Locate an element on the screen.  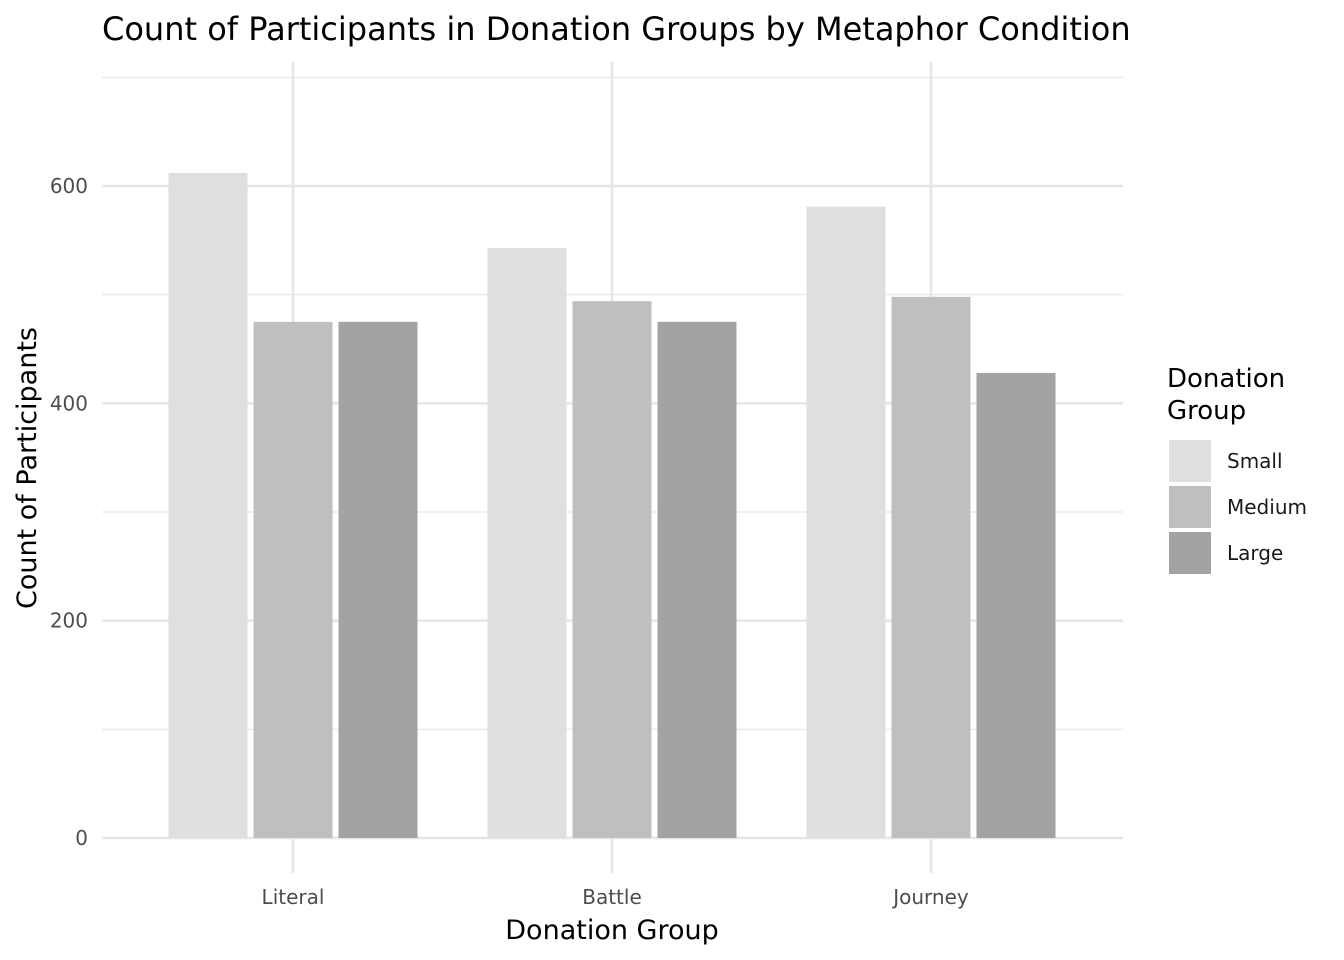
legend-label-large: Large is located at coordinates (1255, 553).